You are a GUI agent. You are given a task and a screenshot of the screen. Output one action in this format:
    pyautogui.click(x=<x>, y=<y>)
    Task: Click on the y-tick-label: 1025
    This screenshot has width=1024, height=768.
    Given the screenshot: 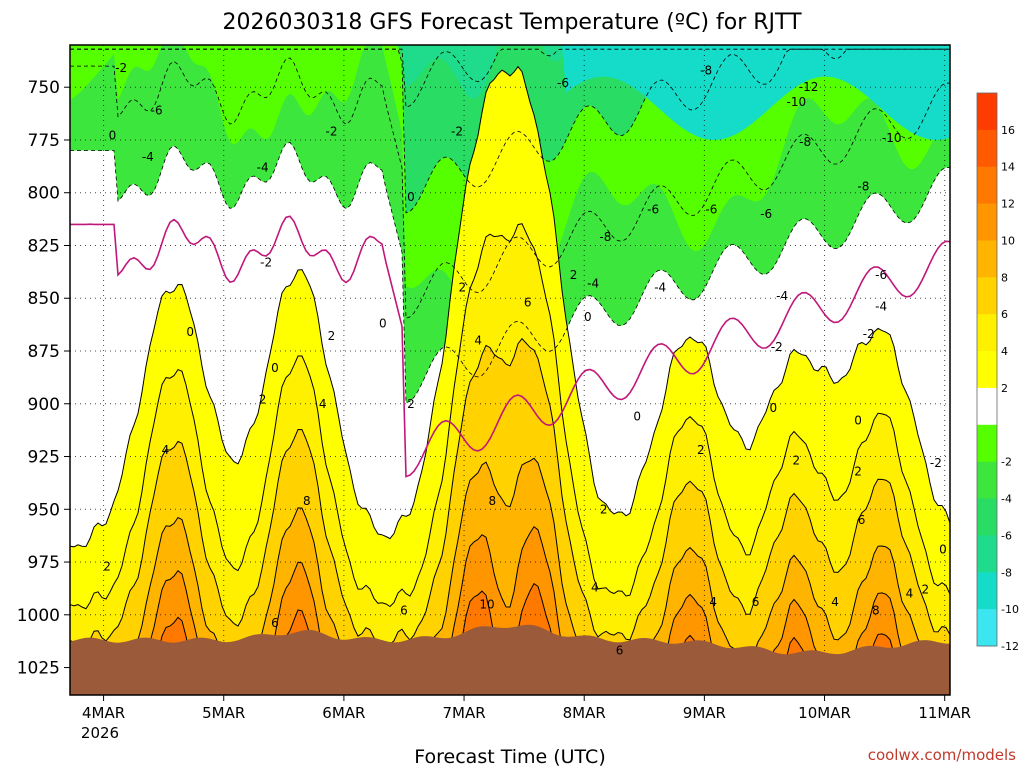 What is the action you would take?
    pyautogui.click(x=38, y=669)
    